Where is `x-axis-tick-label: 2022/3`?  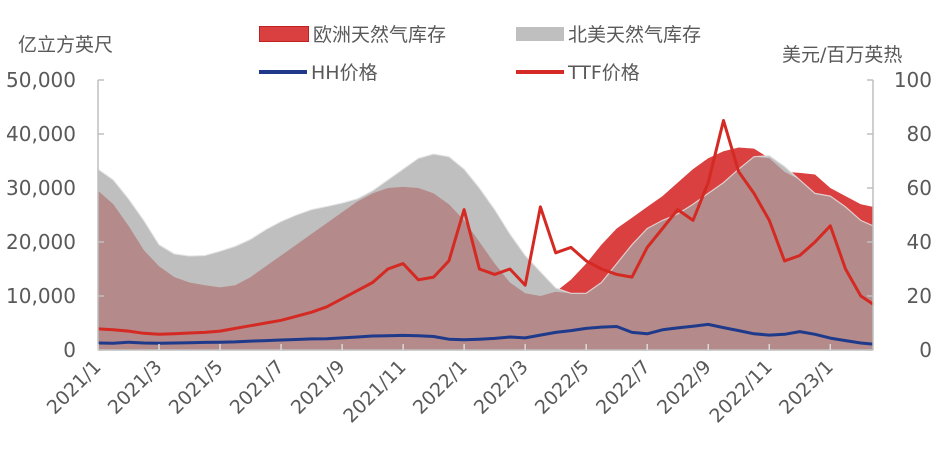
x-axis-tick-label: 2022/3 is located at coordinates (501, 387).